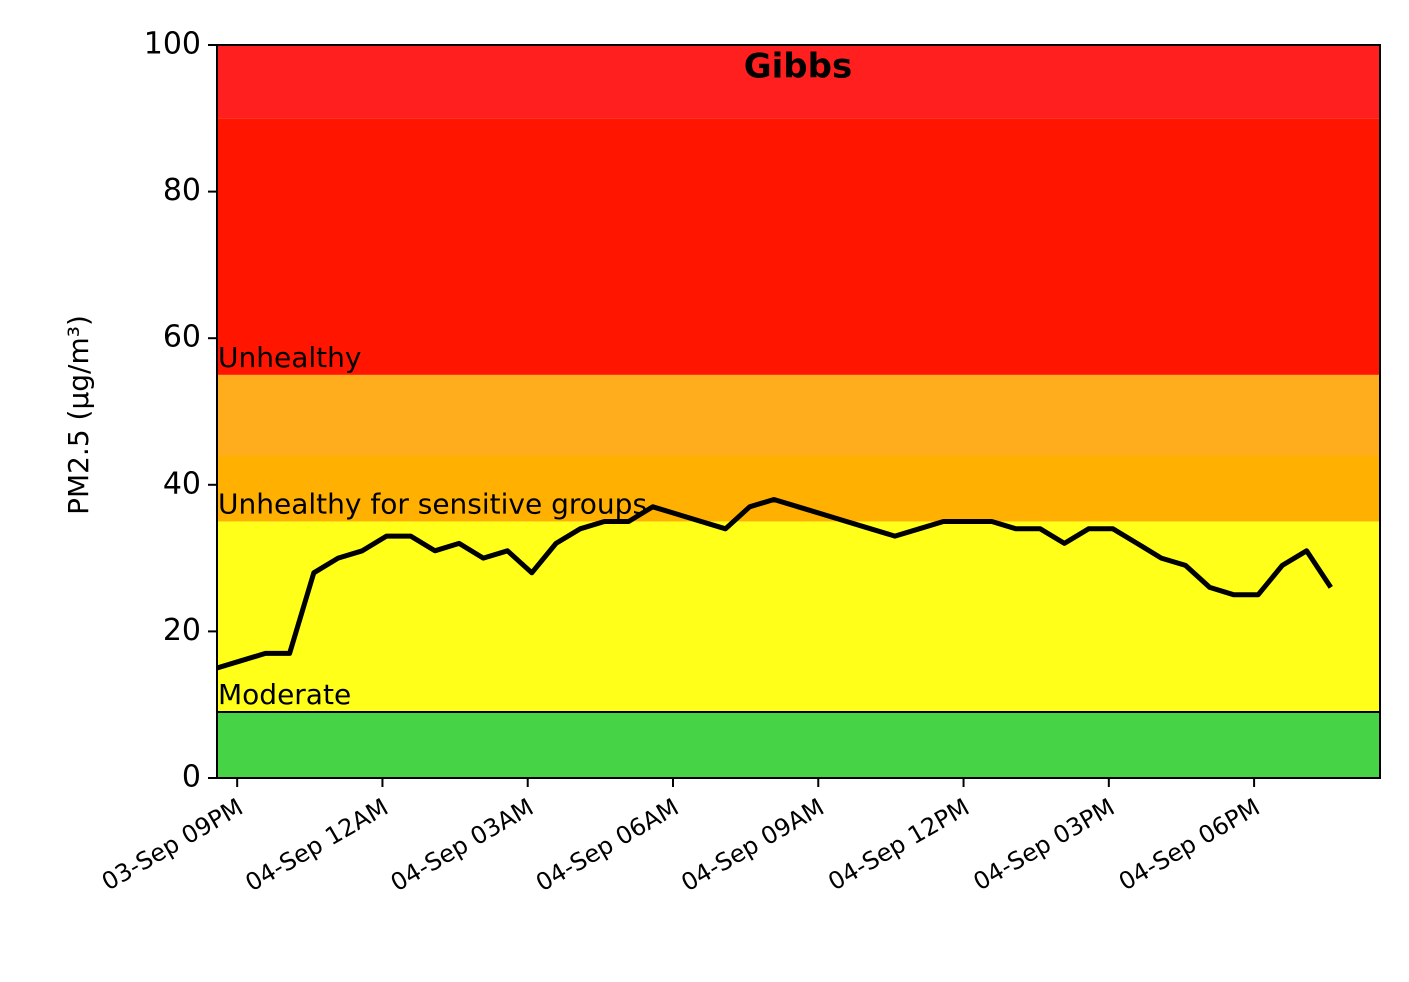  What do you see at coordinates (182, 483) in the screenshot?
I see `y-tick-label: 40` at bounding box center [182, 483].